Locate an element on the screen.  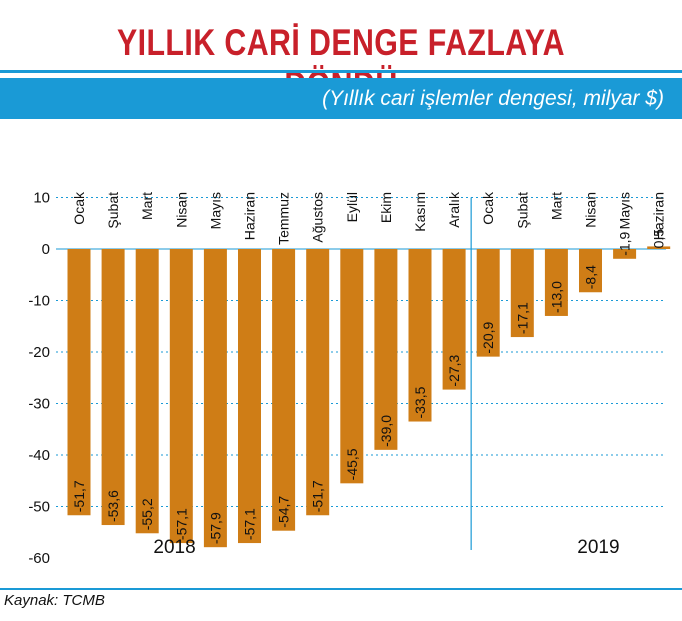
source-note: Kaynak: TCMB is located at coordinates (54, 600).